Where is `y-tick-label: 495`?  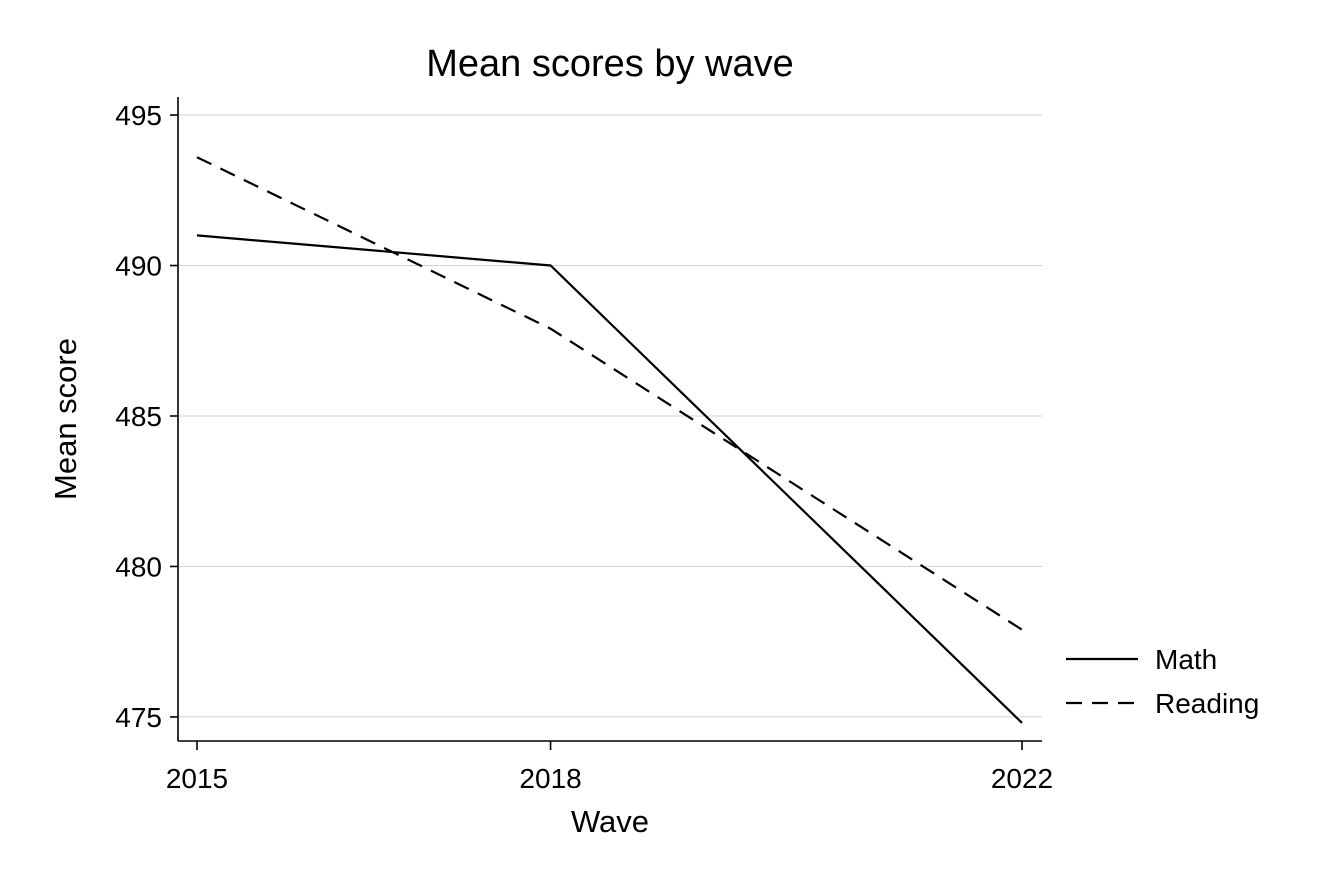
y-tick-label: 495 is located at coordinates (138, 115).